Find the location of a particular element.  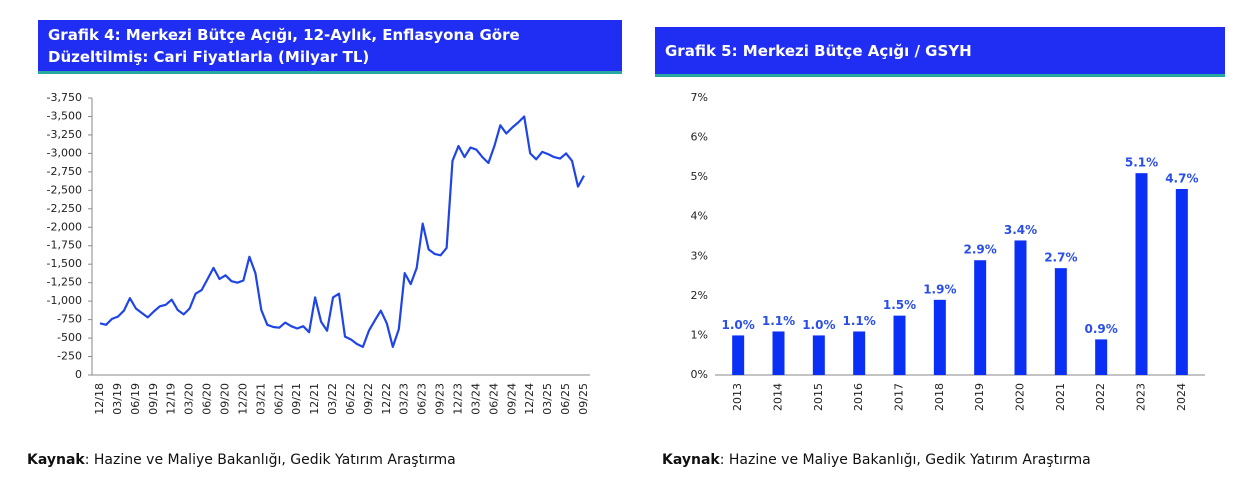

x-tick-label: 06/23 is located at coordinates (422, 399).